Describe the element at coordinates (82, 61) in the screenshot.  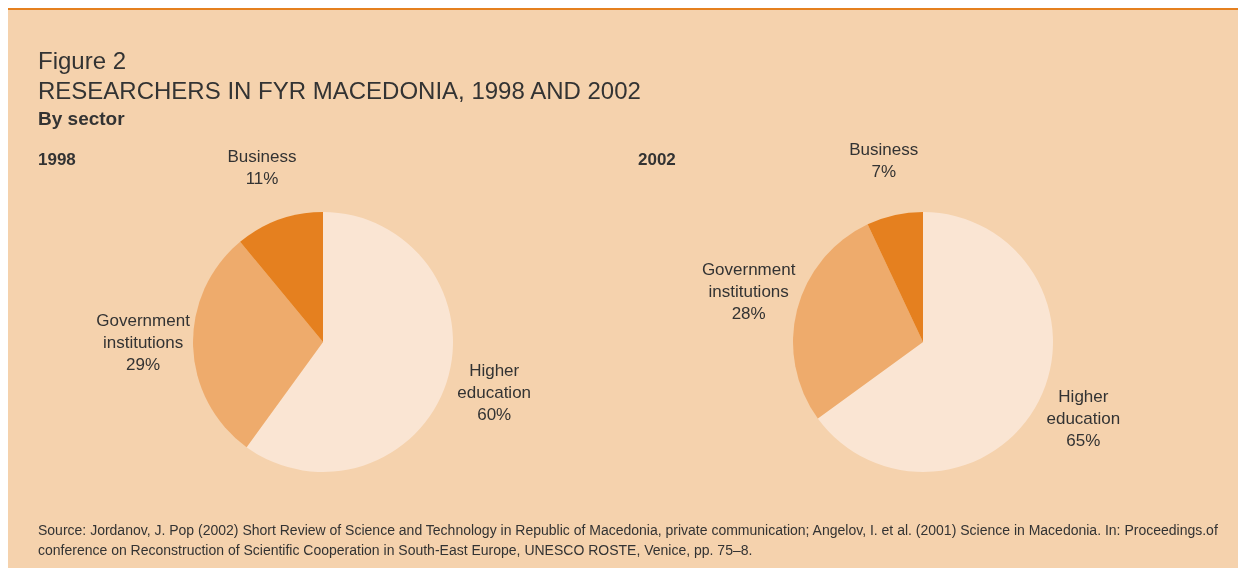
I see `caption: Figure 2` at that location.